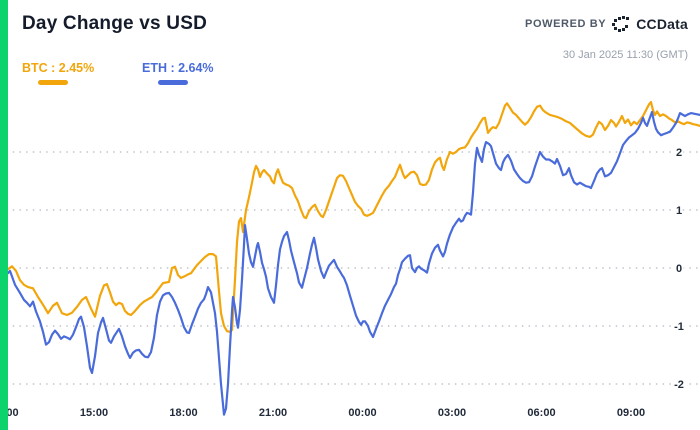 The image size is (700, 430). I want to click on legend-label-btc: BTC : 2.45%, so click(58, 68).